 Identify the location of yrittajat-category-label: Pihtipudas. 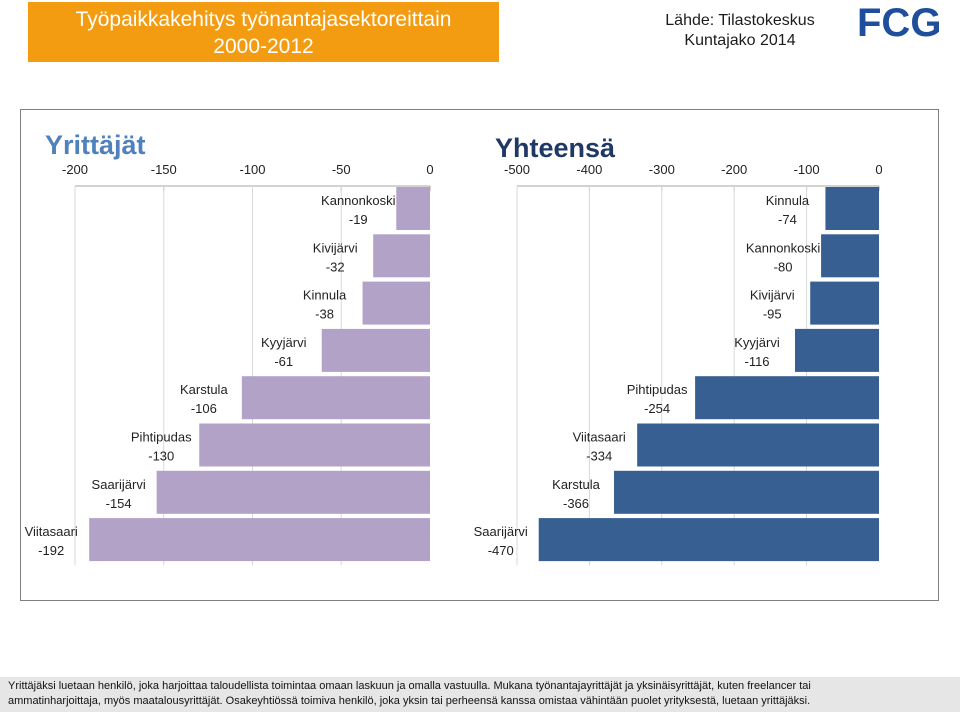
(161, 437).